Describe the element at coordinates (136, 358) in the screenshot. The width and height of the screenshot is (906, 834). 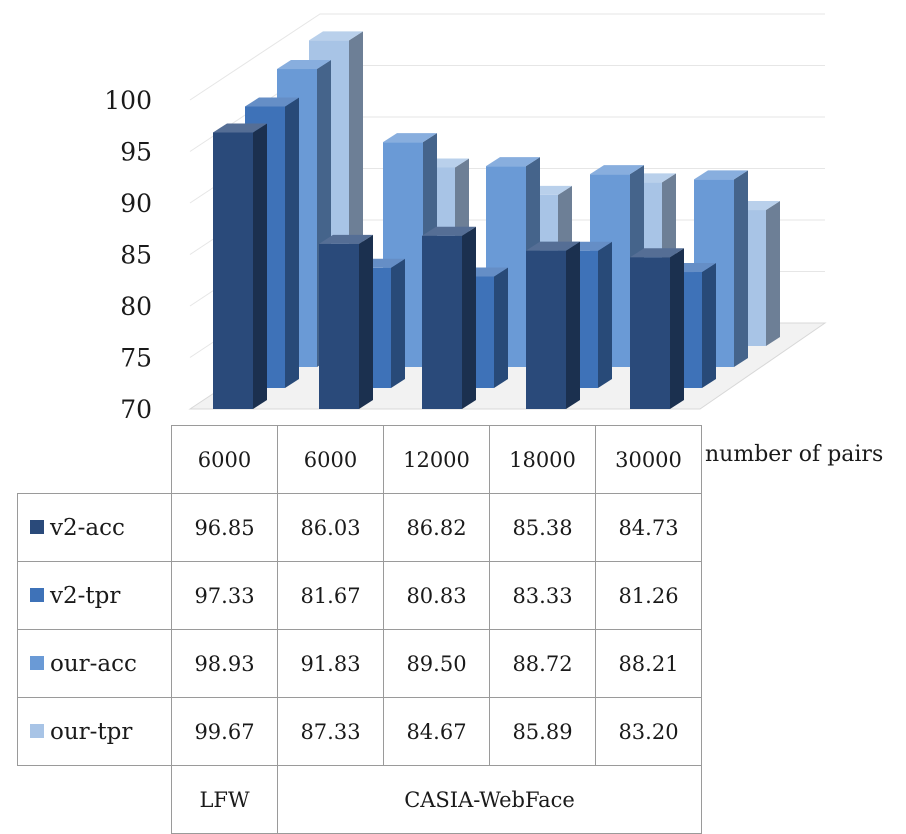
I see `y-tick-label: 75` at that location.